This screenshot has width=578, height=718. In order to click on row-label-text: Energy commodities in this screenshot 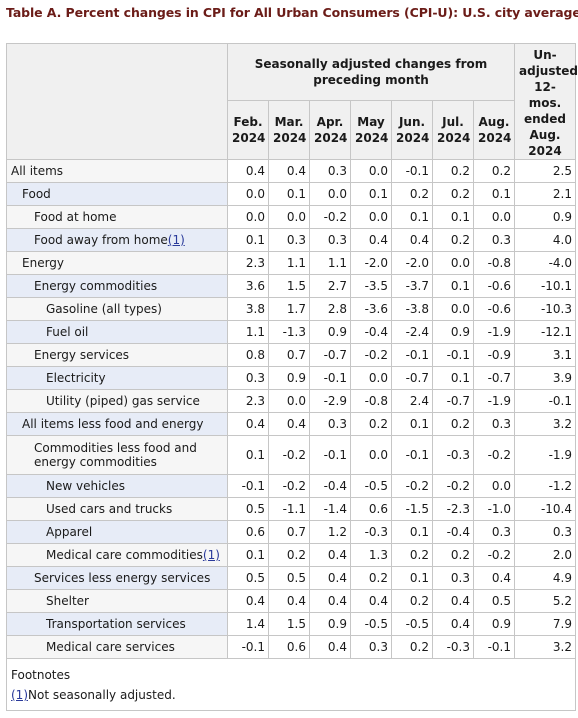, I will do `click(96, 286)`.